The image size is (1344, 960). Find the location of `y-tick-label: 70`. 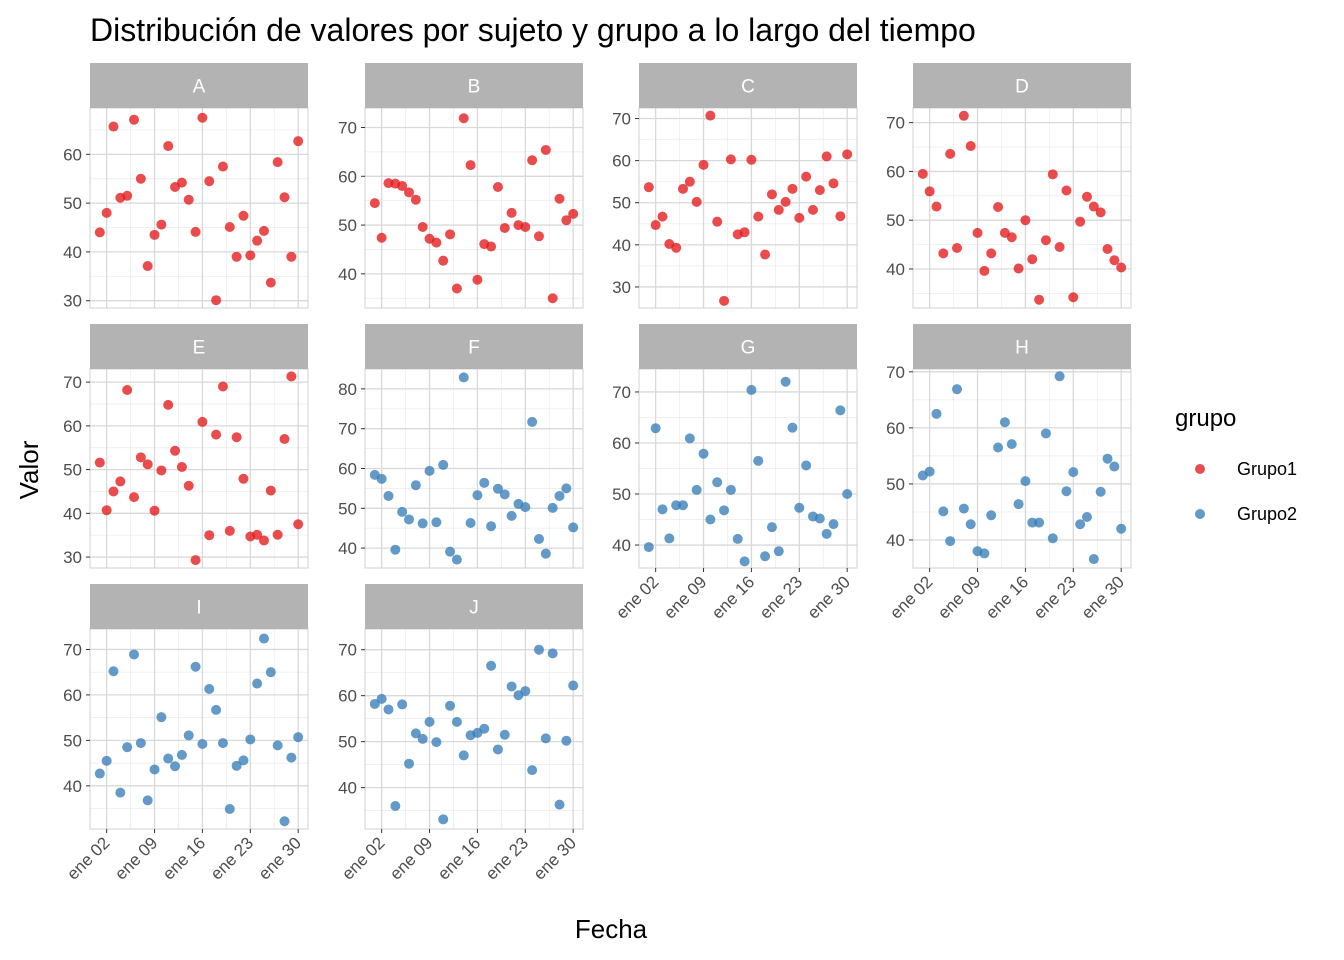

y-tick-label: 70 is located at coordinates (621, 392).